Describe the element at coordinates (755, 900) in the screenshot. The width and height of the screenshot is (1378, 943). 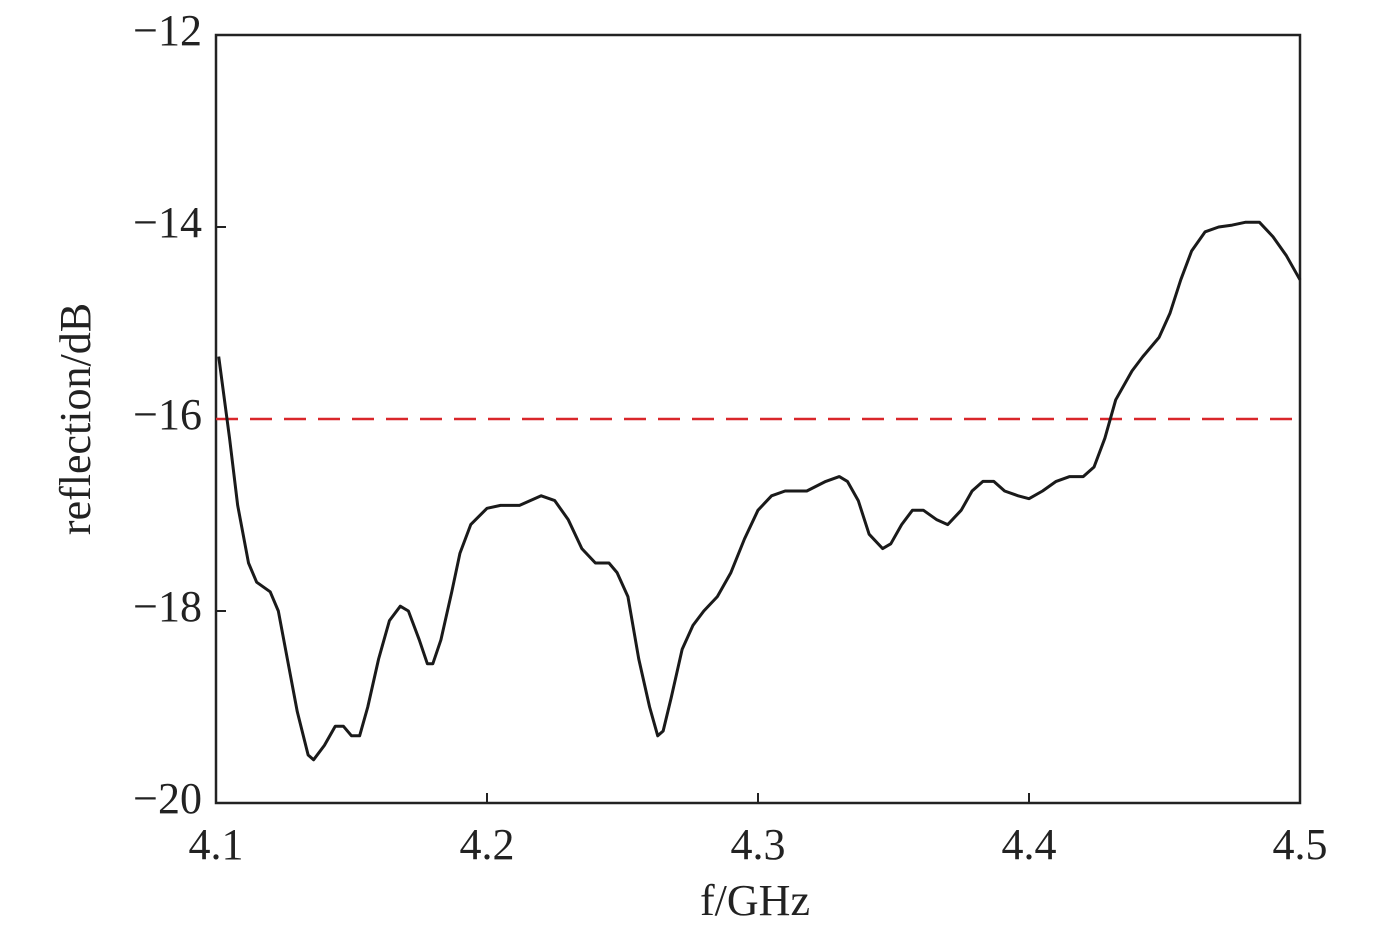
I see `x-axis-label: f/GHz` at that location.